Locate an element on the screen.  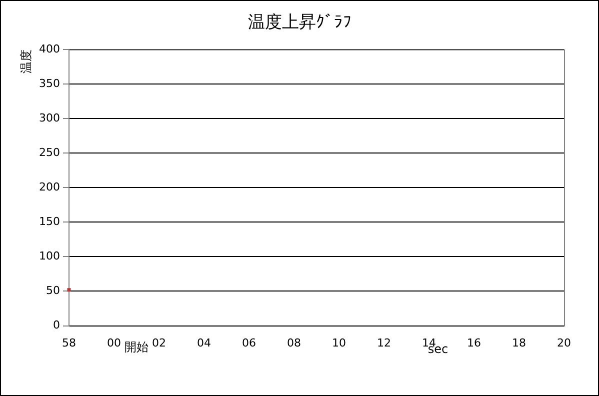
chart-title: 温度上昇ｸﾞﾗﾌ is located at coordinates (300, 22).